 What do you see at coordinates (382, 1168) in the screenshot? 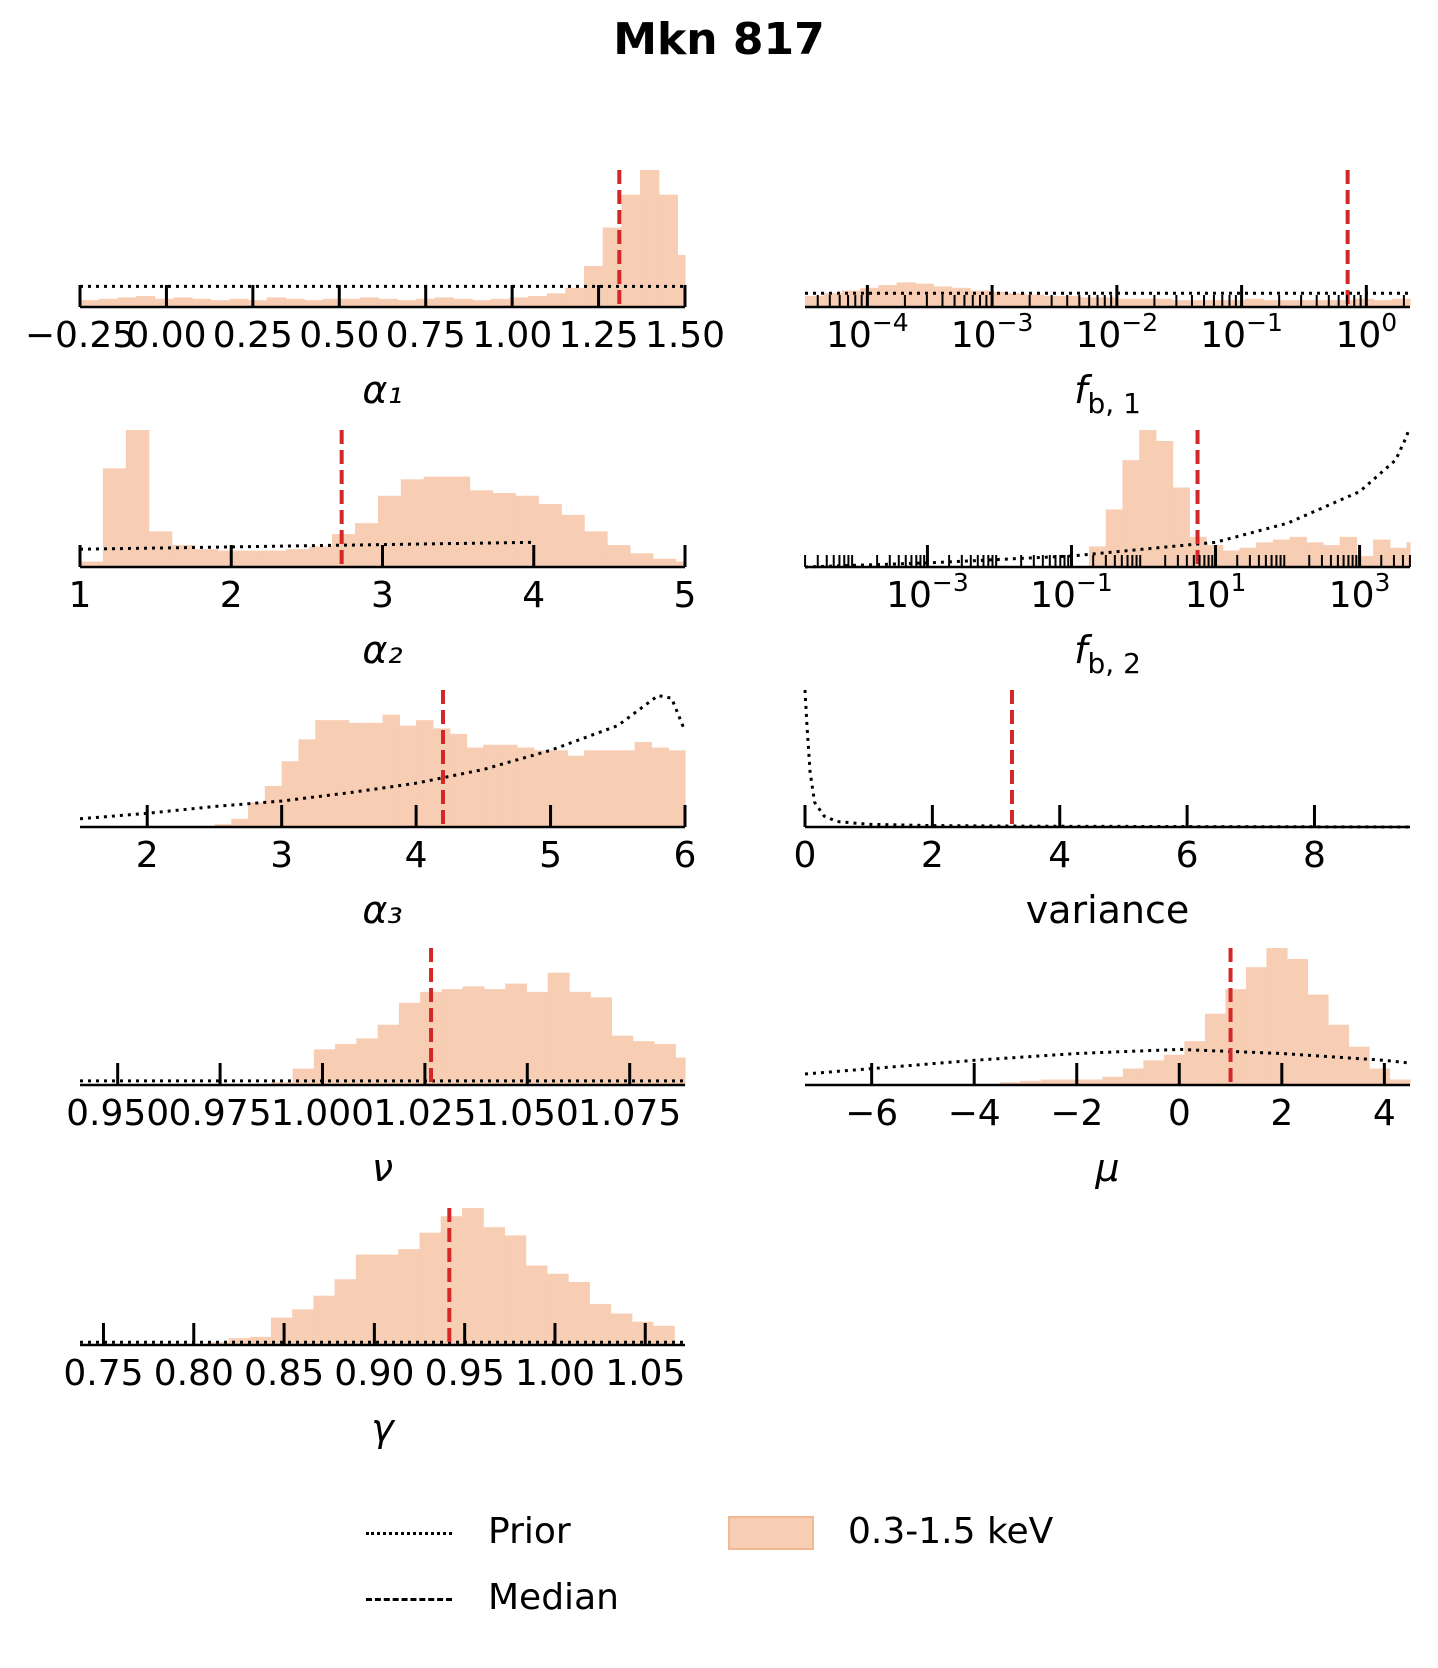
I see `panel-6-axis-label: ν` at bounding box center [382, 1168].